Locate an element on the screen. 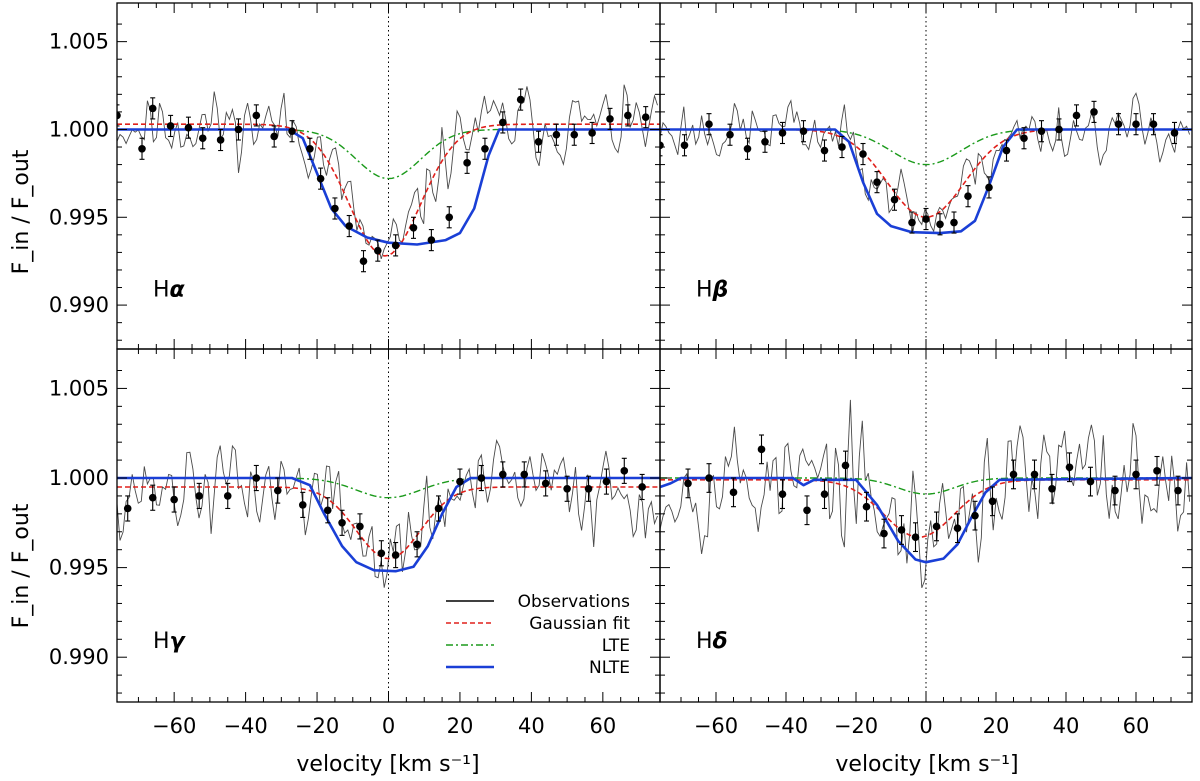 The width and height of the screenshot is (1200, 781). x-axis-title-left: velocity [km s⁻¹] is located at coordinates (387, 764).